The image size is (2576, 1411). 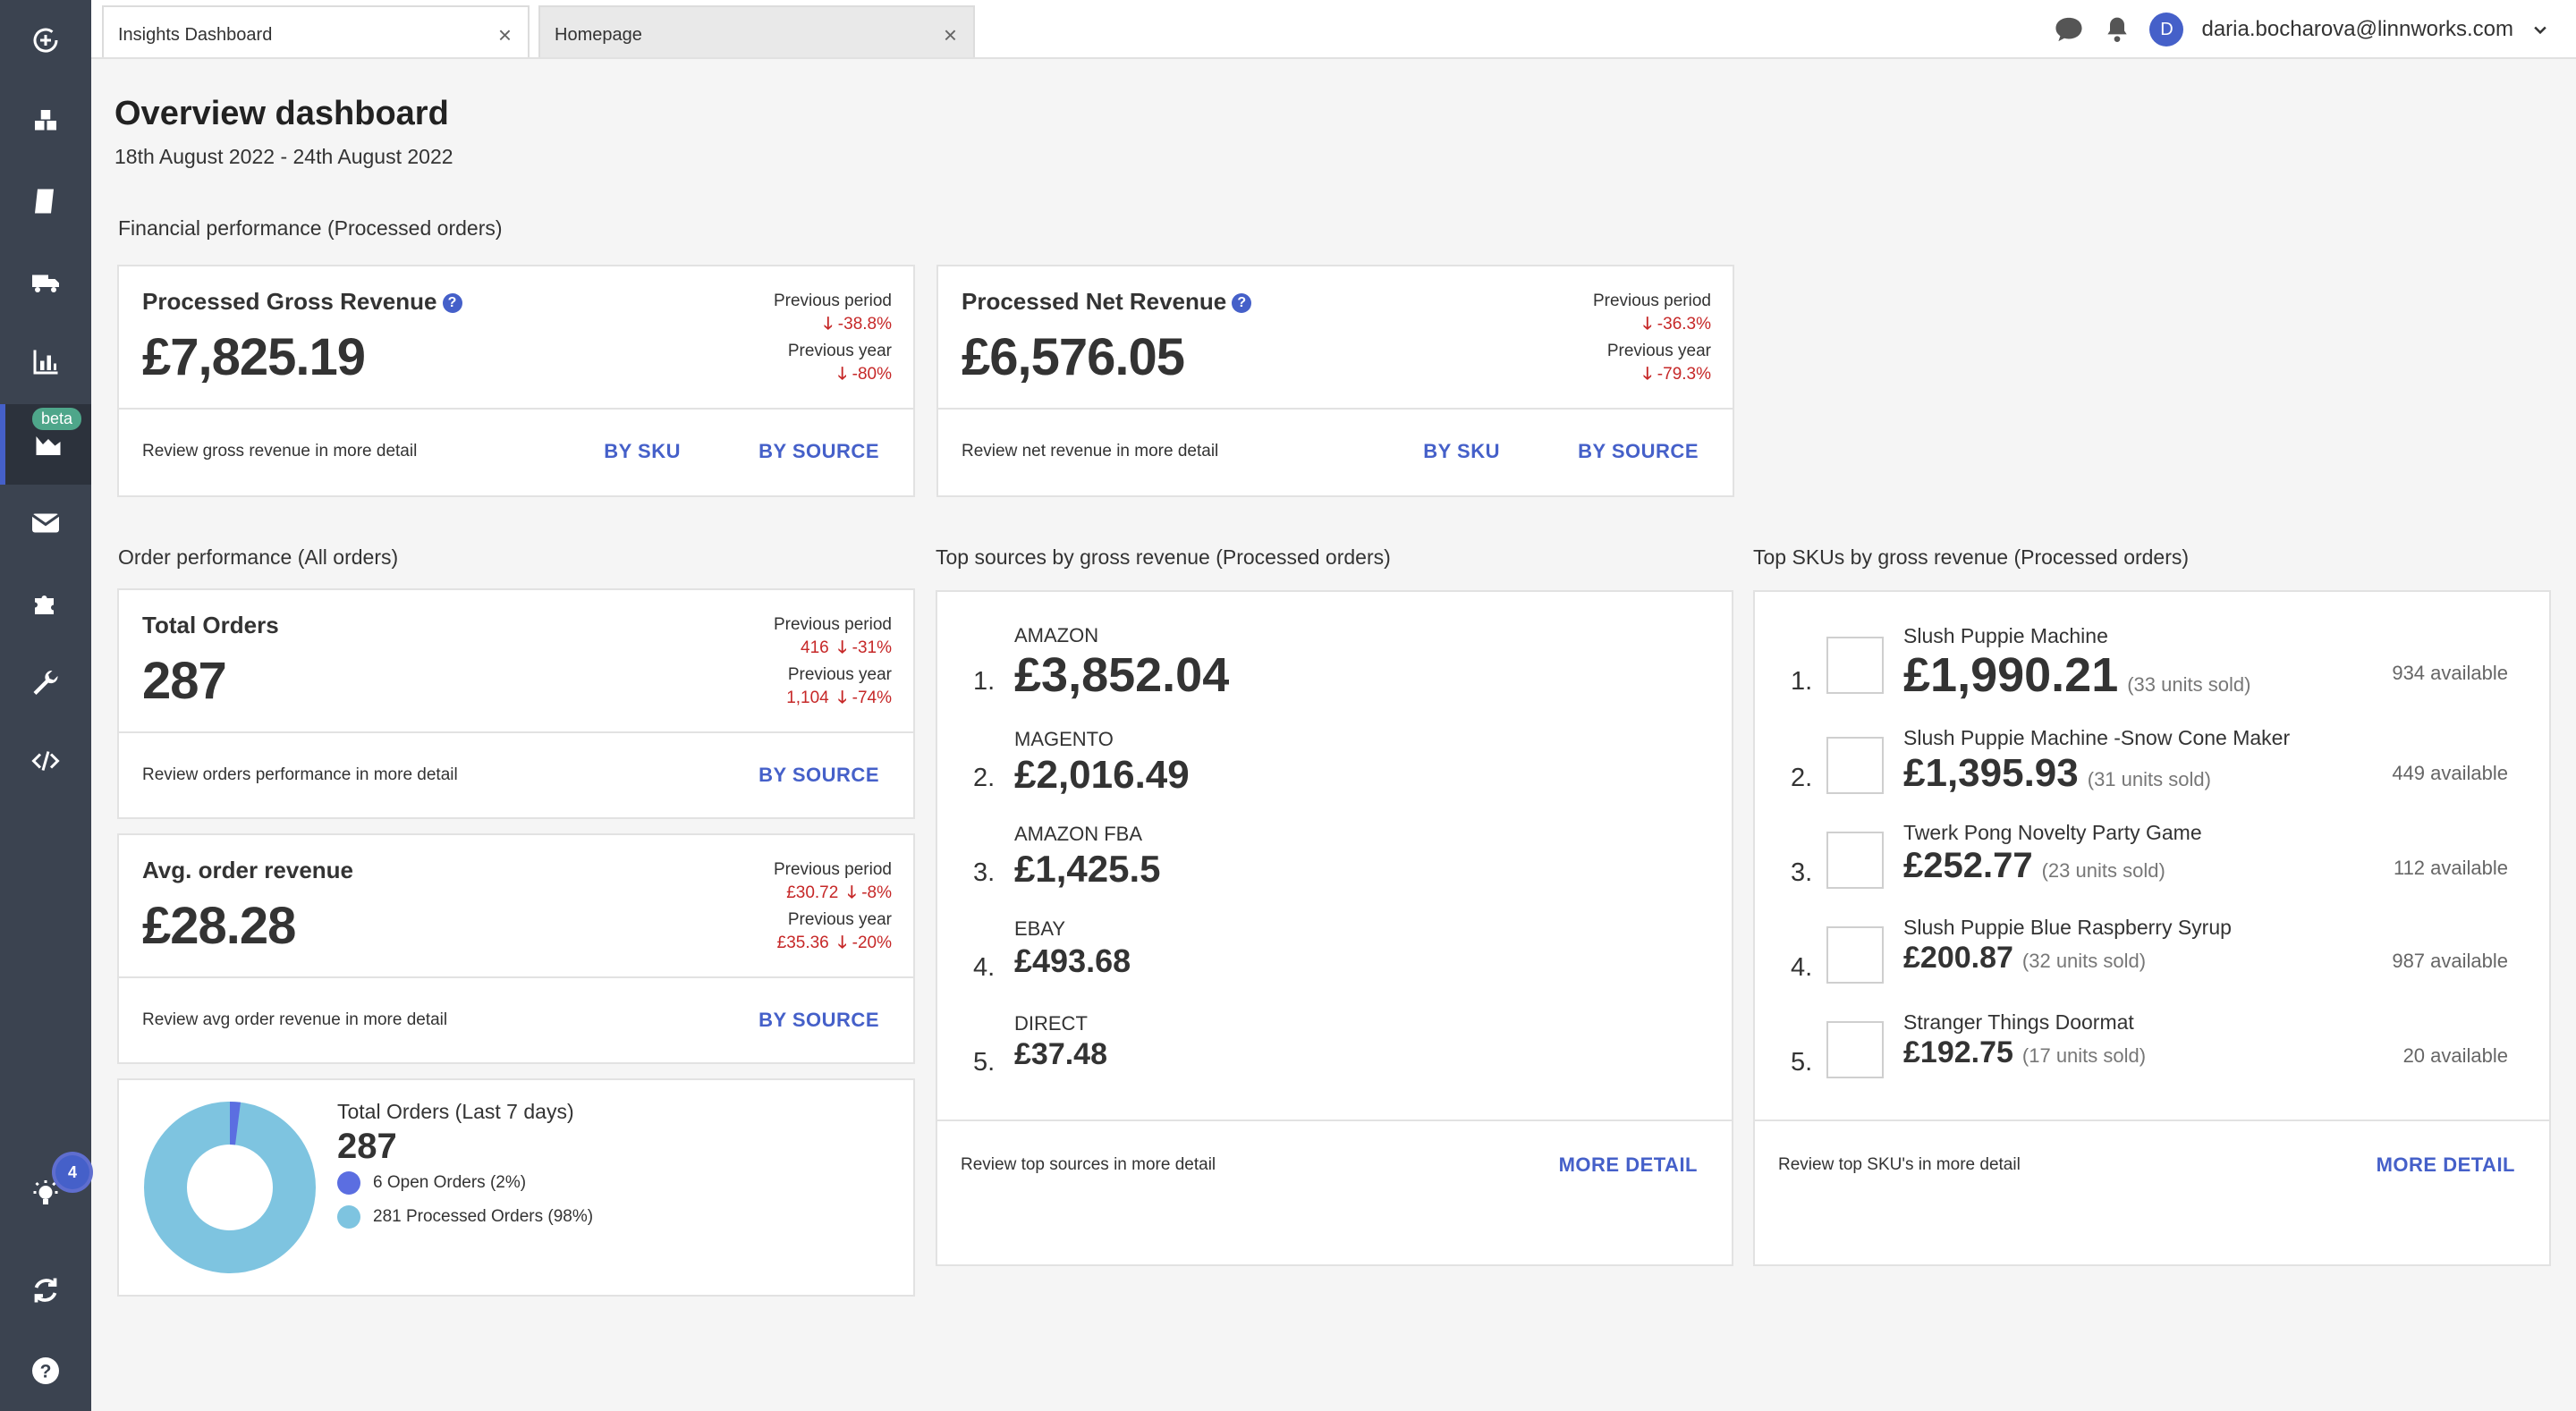 I want to click on code-icon, so click(x=45, y=761).